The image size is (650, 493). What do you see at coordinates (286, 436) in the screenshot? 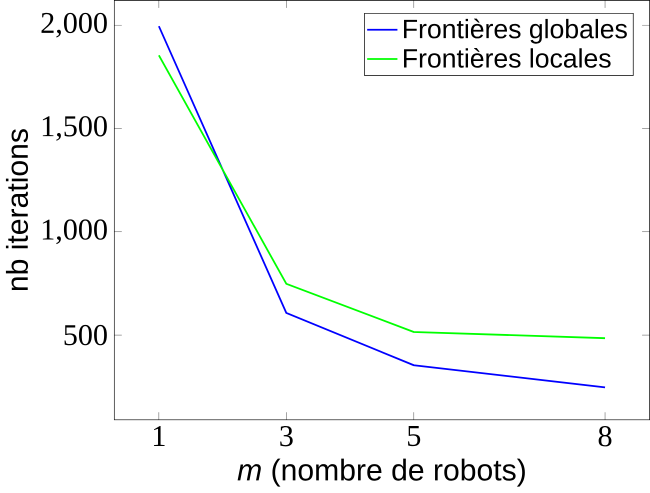
I see `x-tick-label: 3` at bounding box center [286, 436].